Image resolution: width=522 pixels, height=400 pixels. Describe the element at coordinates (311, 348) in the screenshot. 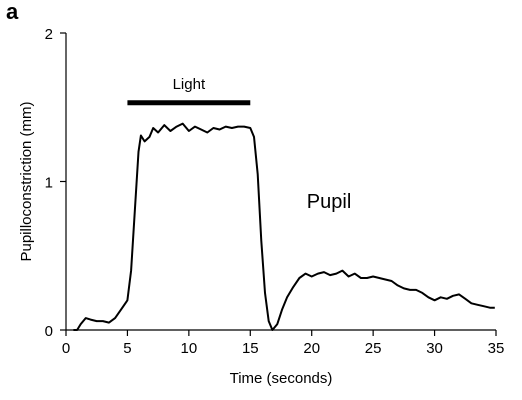

I see `x-tick-label: 20` at that location.